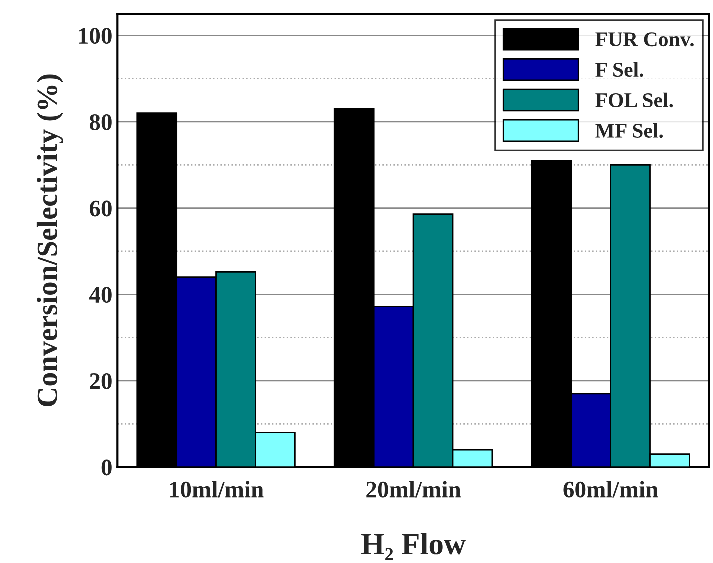  I want to click on y-tick-label: 100, so click(95, 36).